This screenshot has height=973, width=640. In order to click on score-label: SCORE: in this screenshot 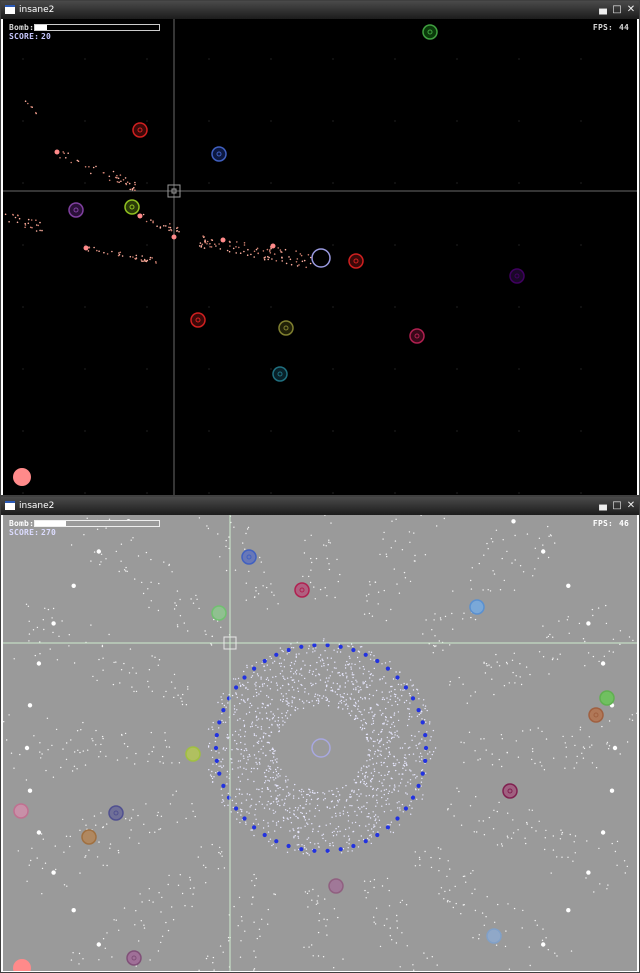, I will do `click(24, 36)`.